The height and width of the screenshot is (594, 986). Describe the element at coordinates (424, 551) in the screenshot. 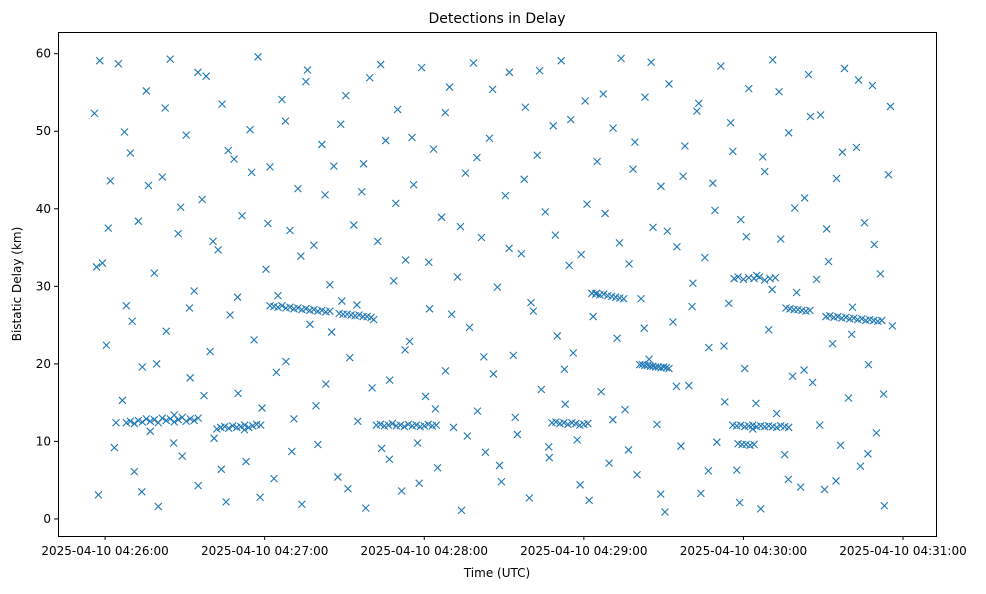

I see `x-tick-label: 2025-04-10 04:28:00` at that location.